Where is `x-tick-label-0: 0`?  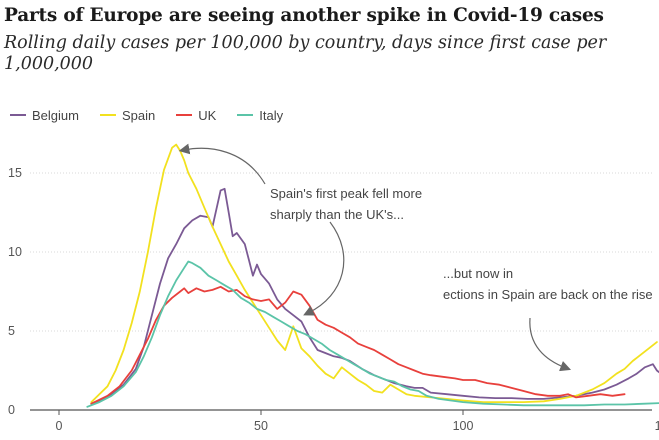
x-tick-label-0: 0 is located at coordinates (59, 426).